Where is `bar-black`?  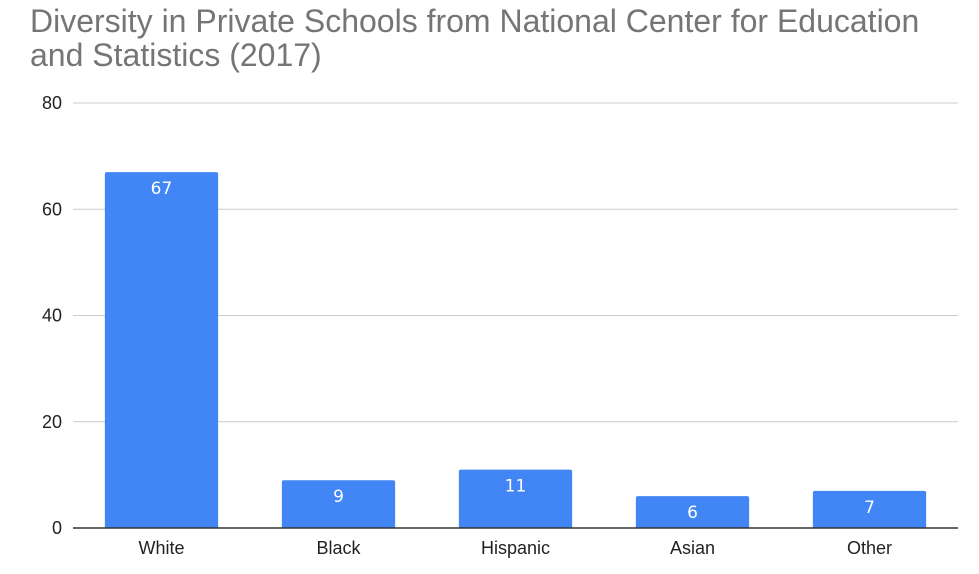
bar-black is located at coordinates (338, 504).